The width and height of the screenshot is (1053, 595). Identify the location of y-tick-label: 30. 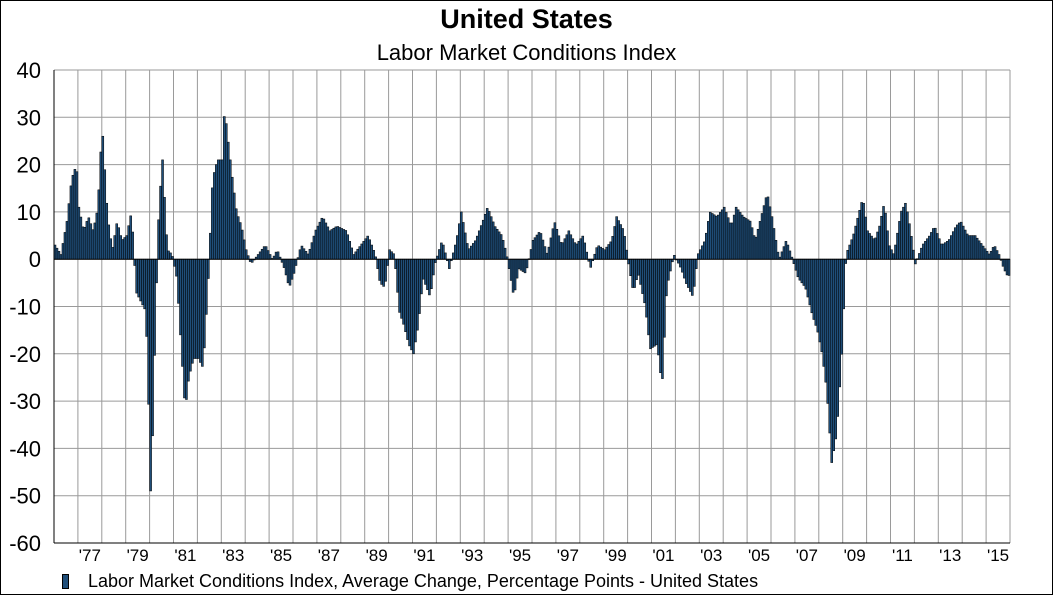
(29, 117).